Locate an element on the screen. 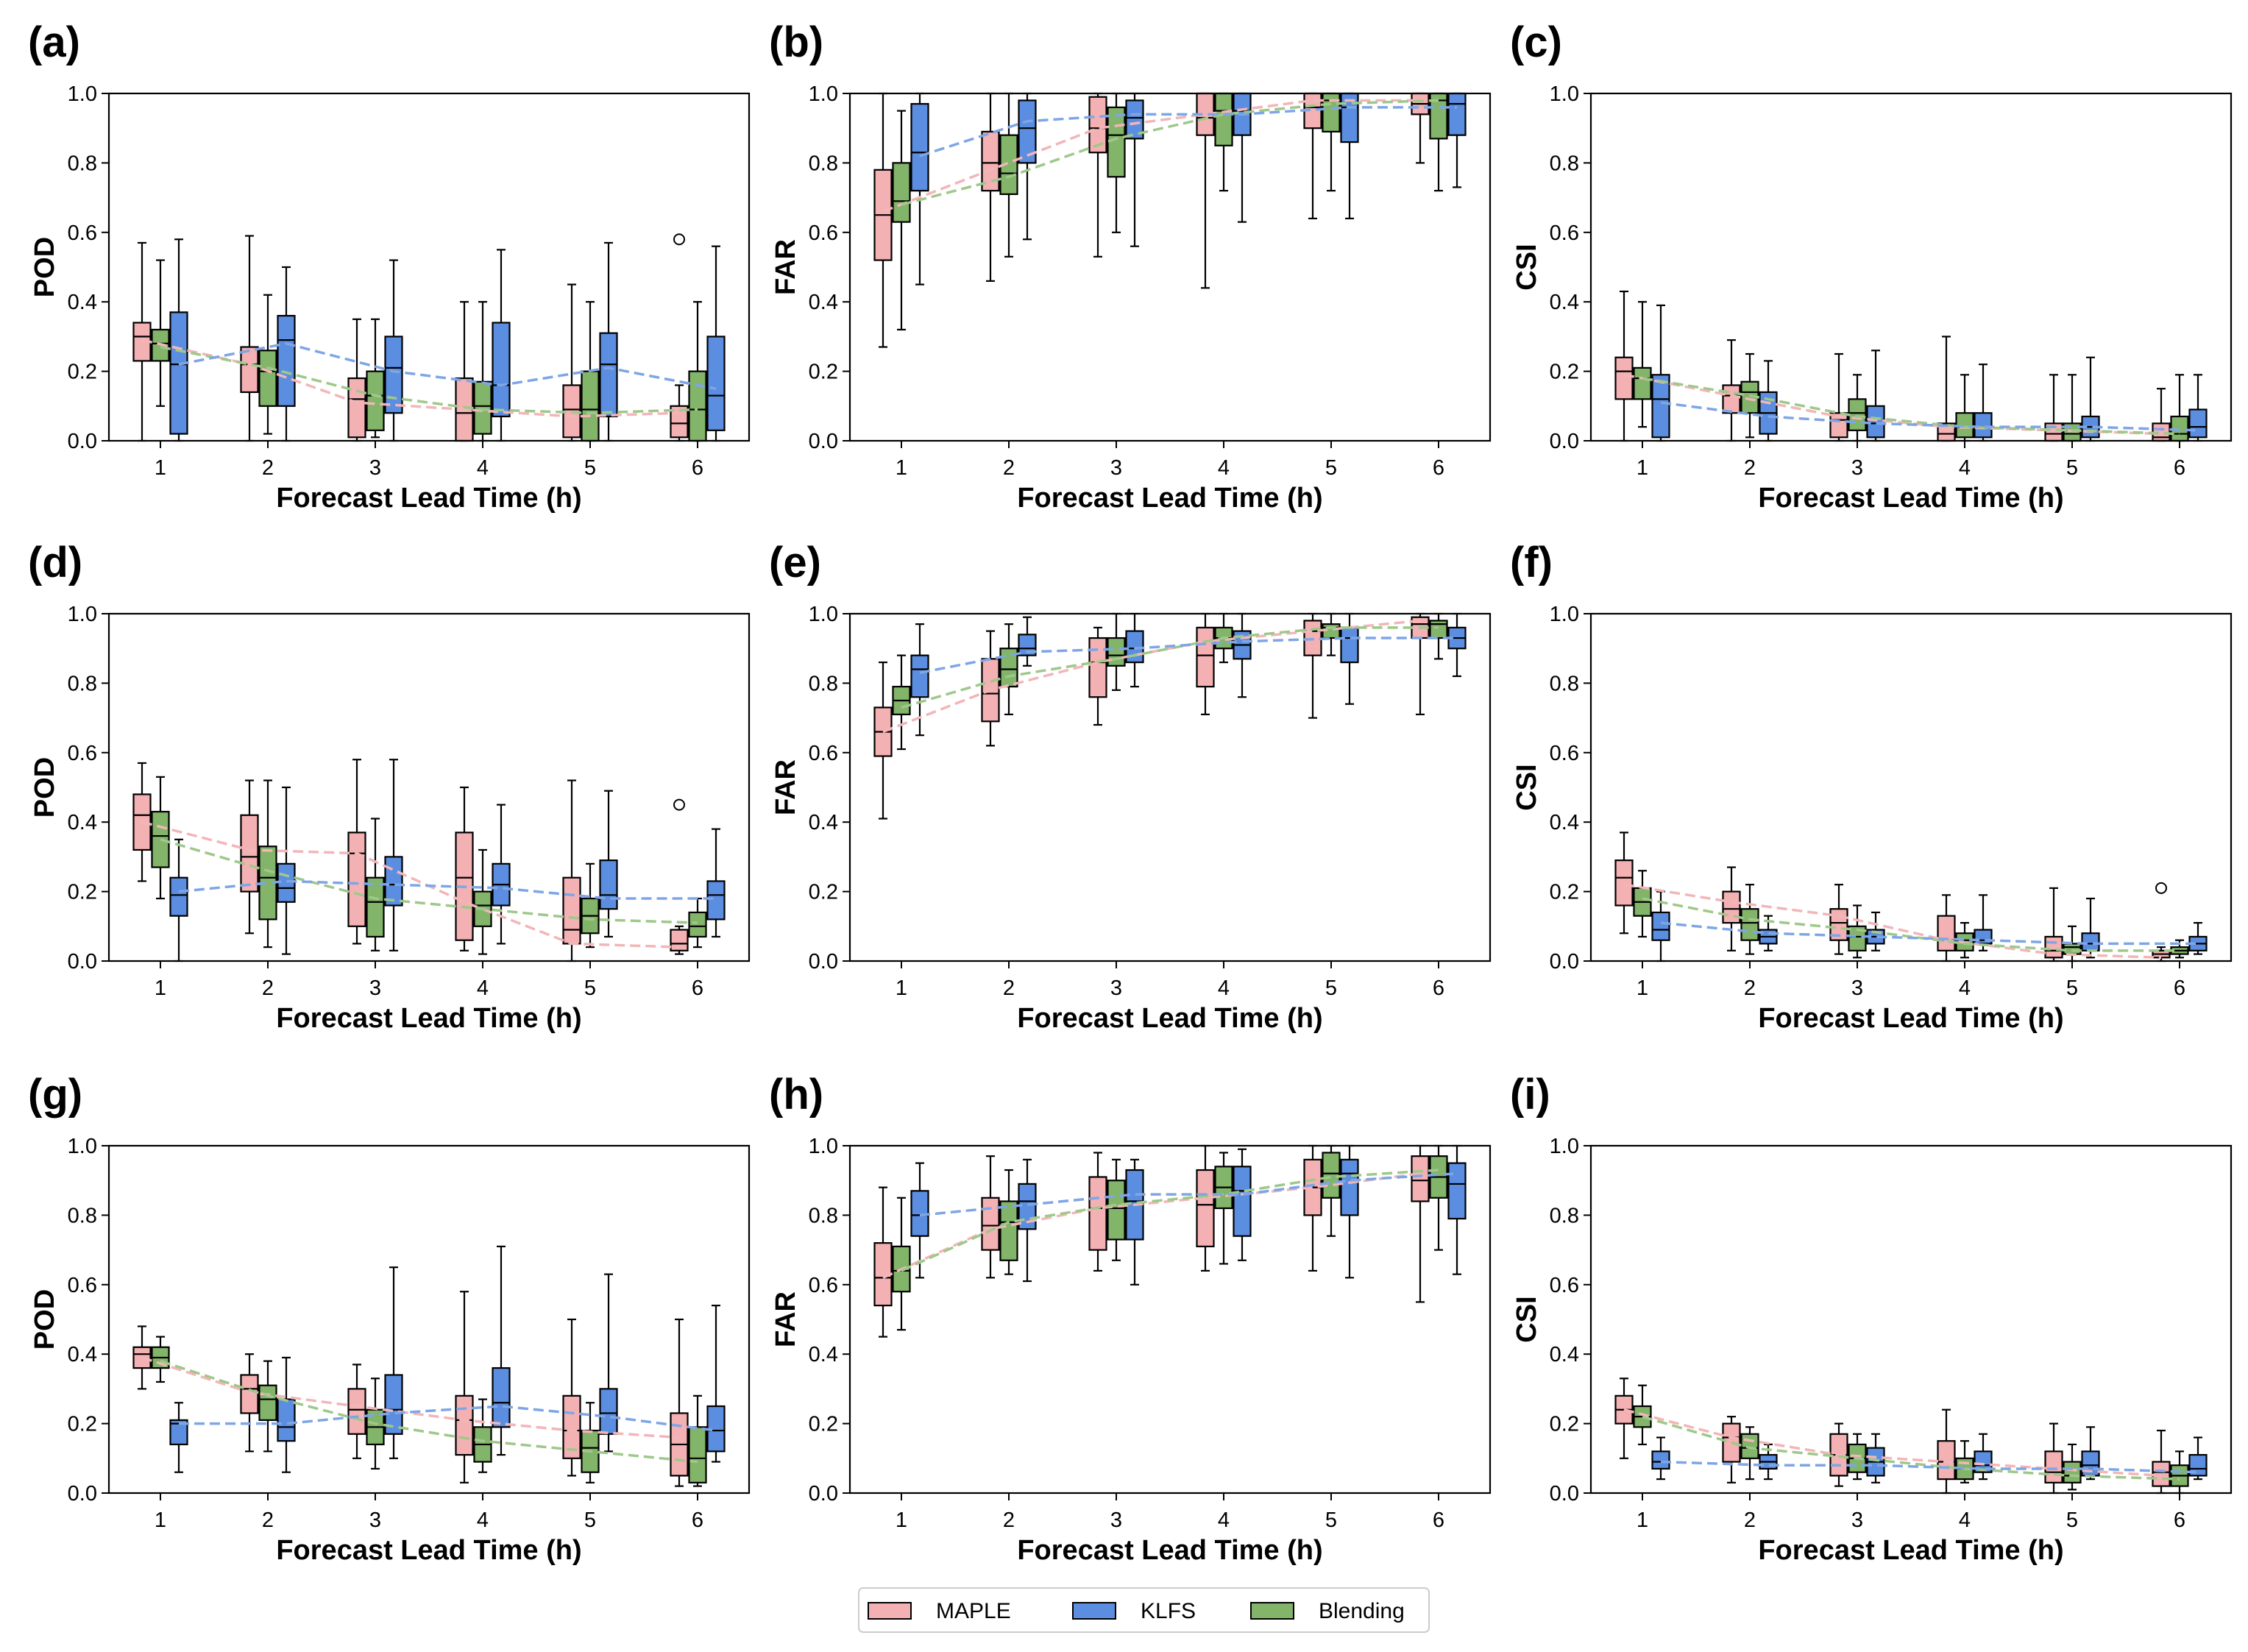 The image size is (2248, 1652). legend-label: Blending is located at coordinates (1362, 1611).